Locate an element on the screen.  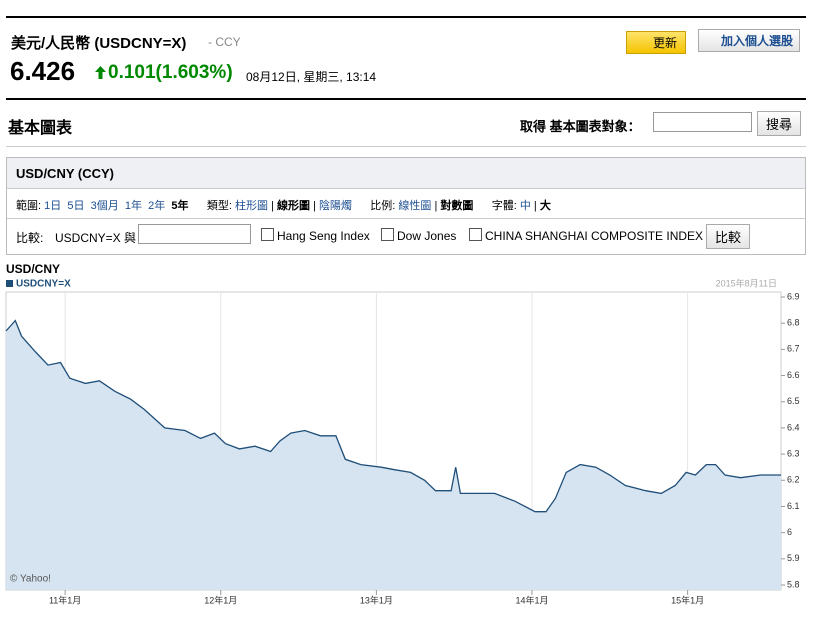
compare-option: Dow Jones is located at coordinates (418, 235).